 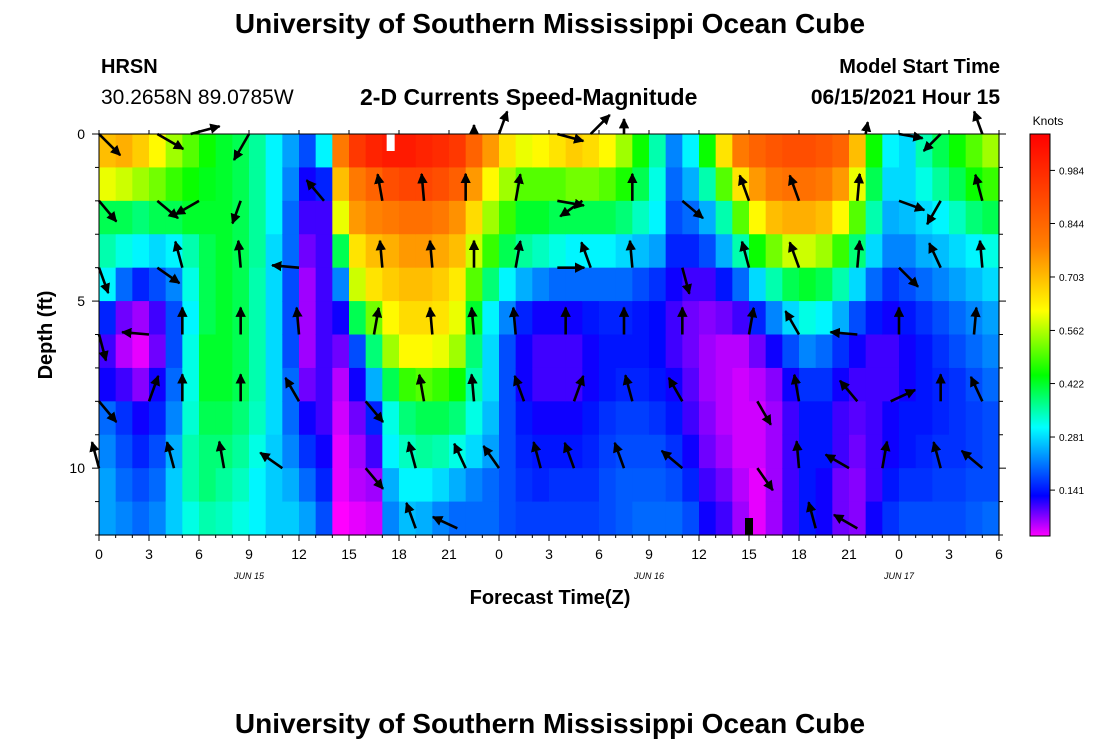 What do you see at coordinates (390, 142) in the screenshot?
I see `forecast-marker` at bounding box center [390, 142].